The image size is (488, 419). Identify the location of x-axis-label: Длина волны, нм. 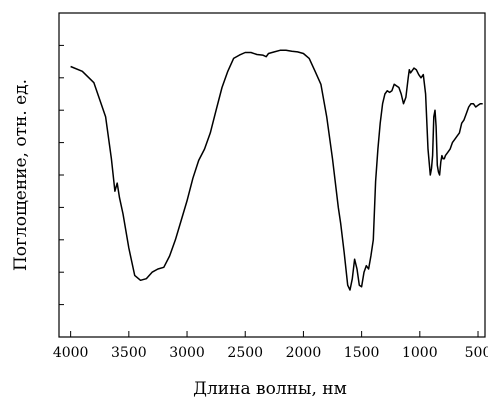
(270, 389).